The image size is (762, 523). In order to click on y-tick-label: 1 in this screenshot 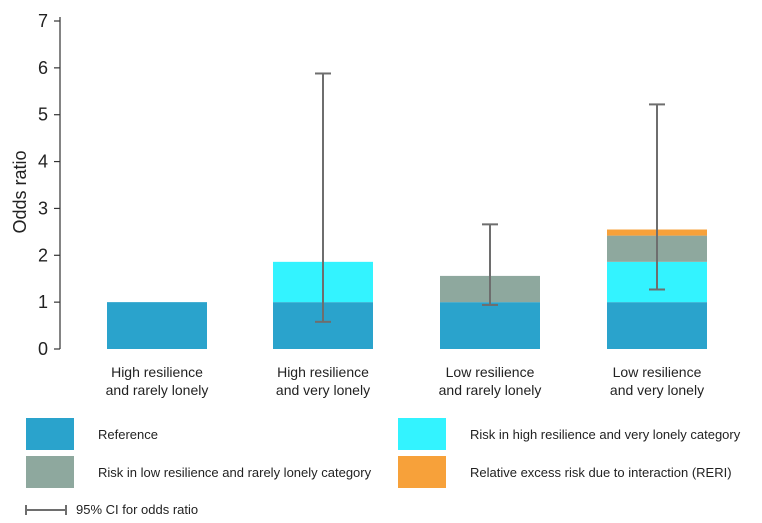, I will do `click(43, 302)`.